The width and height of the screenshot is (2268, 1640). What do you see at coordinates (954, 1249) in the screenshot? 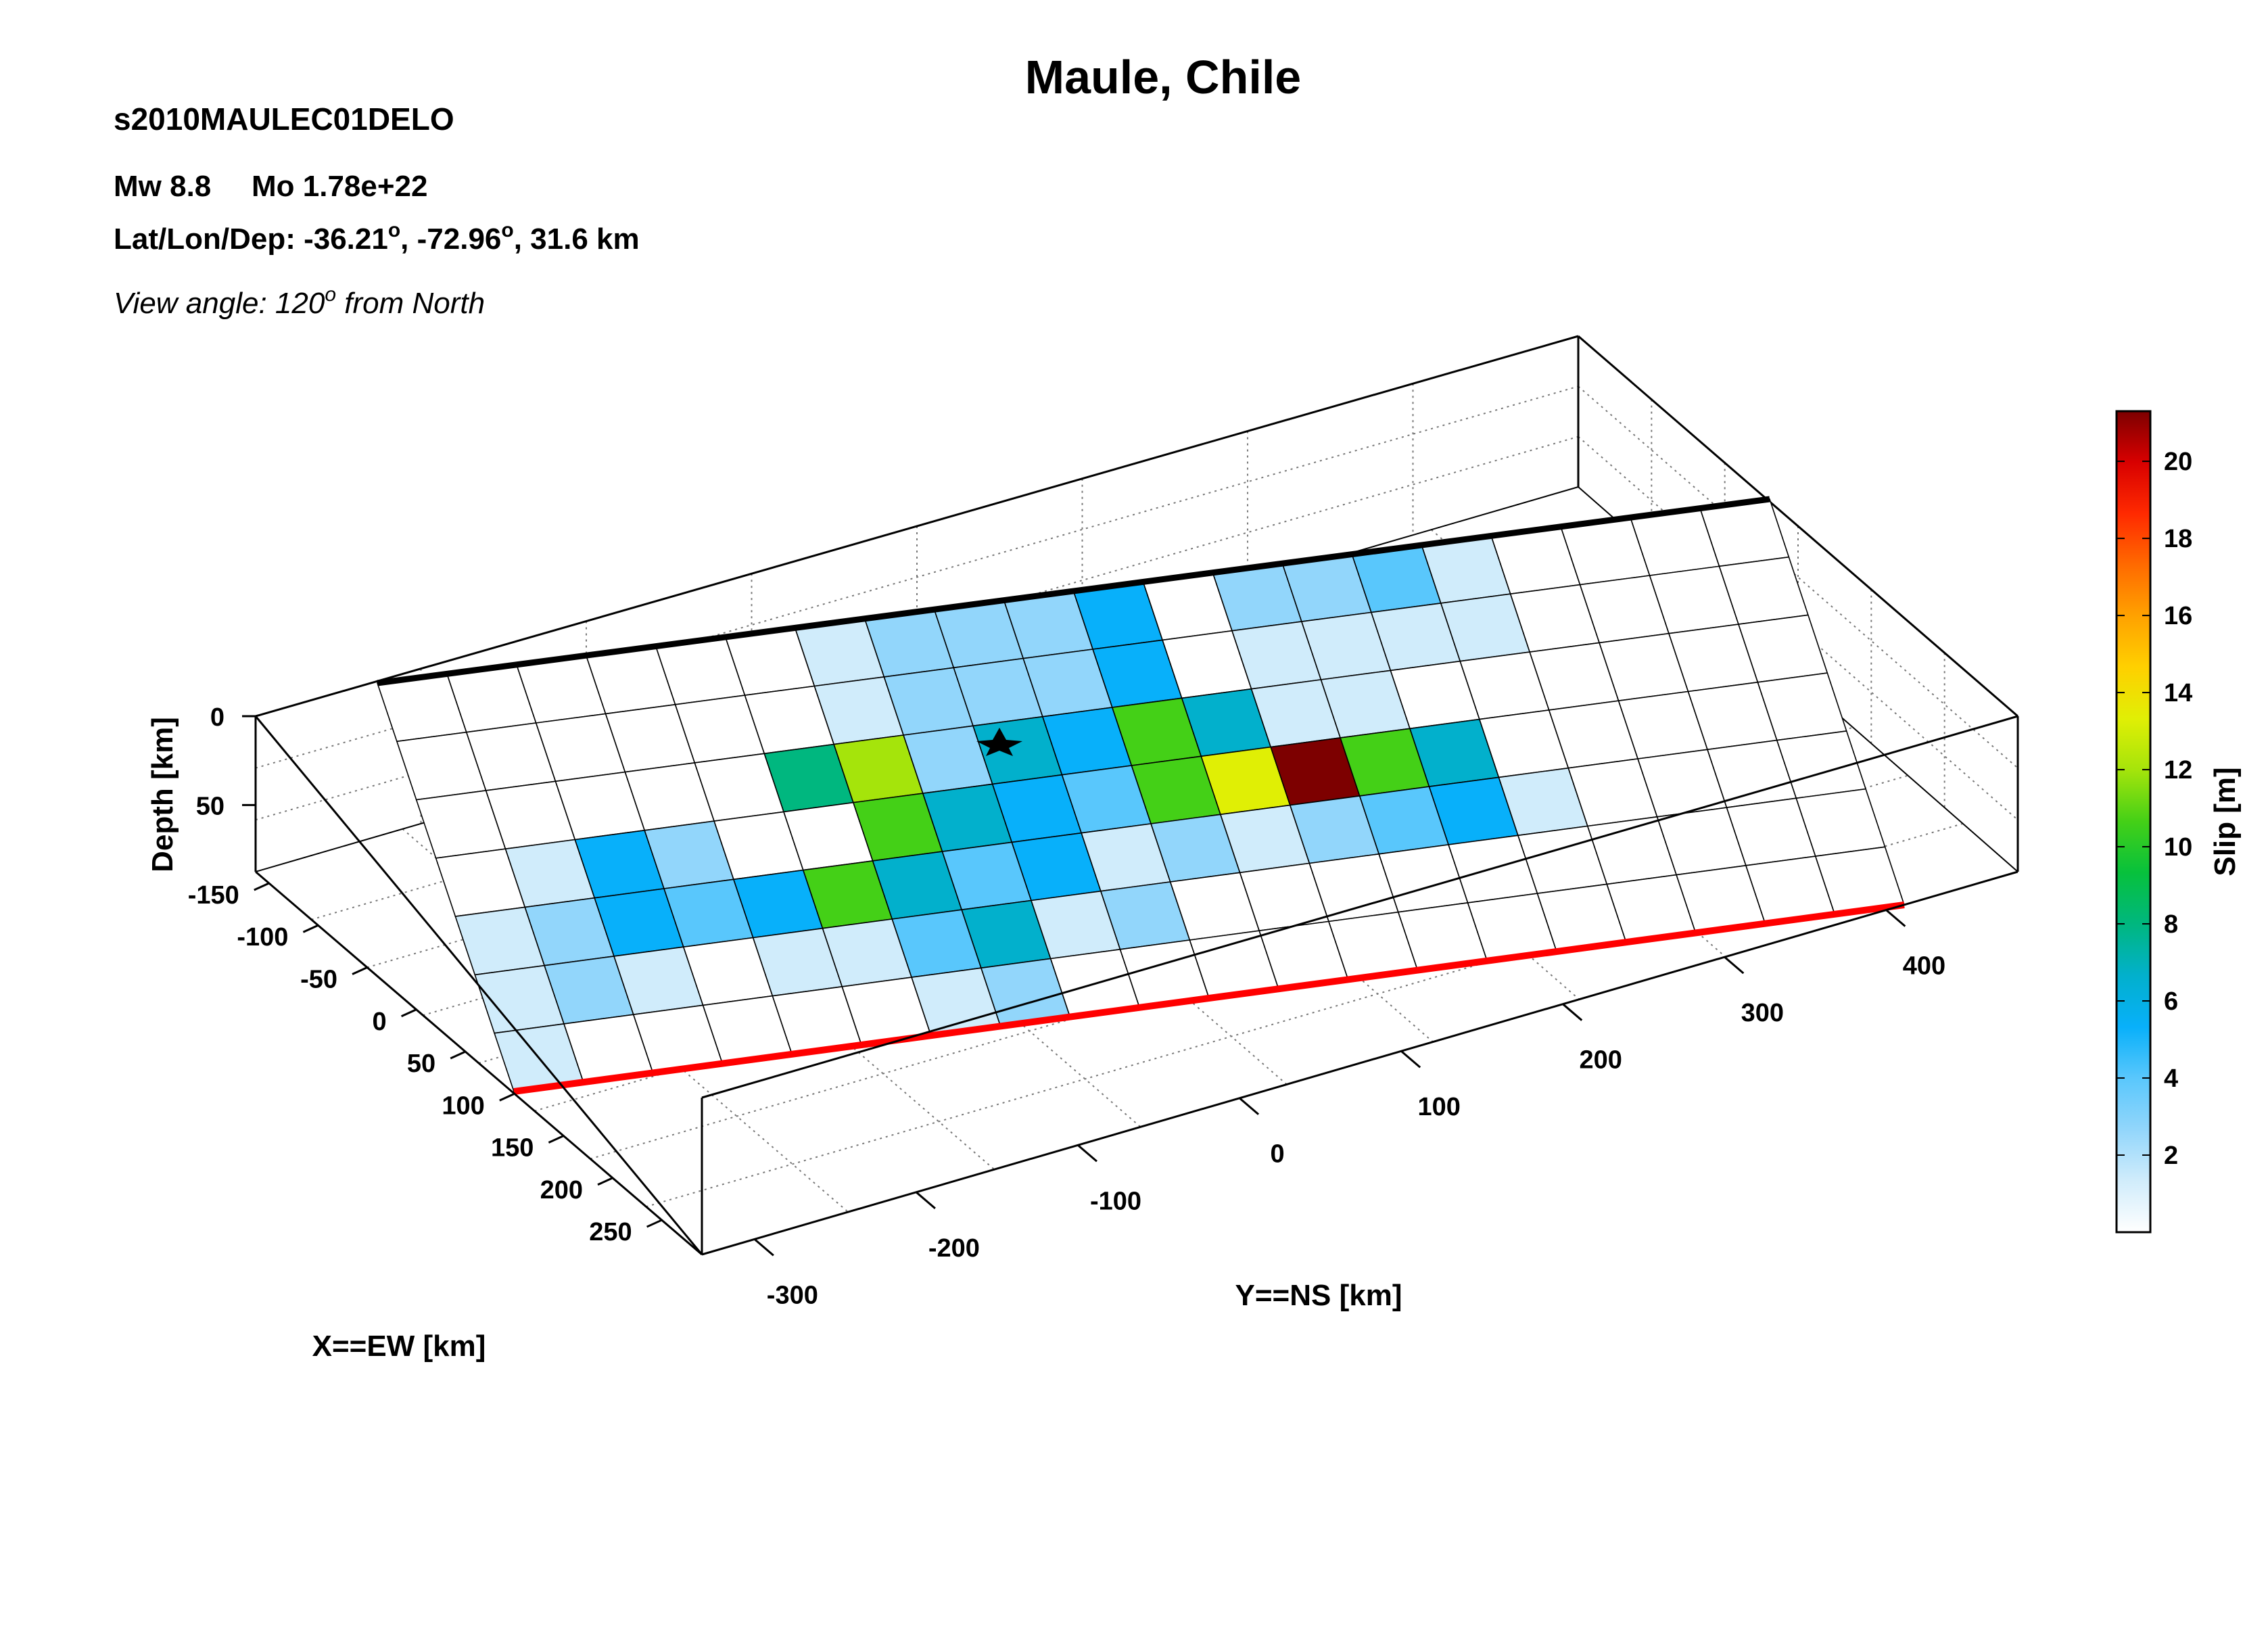
I see `y-tick-label: -200` at bounding box center [954, 1249].